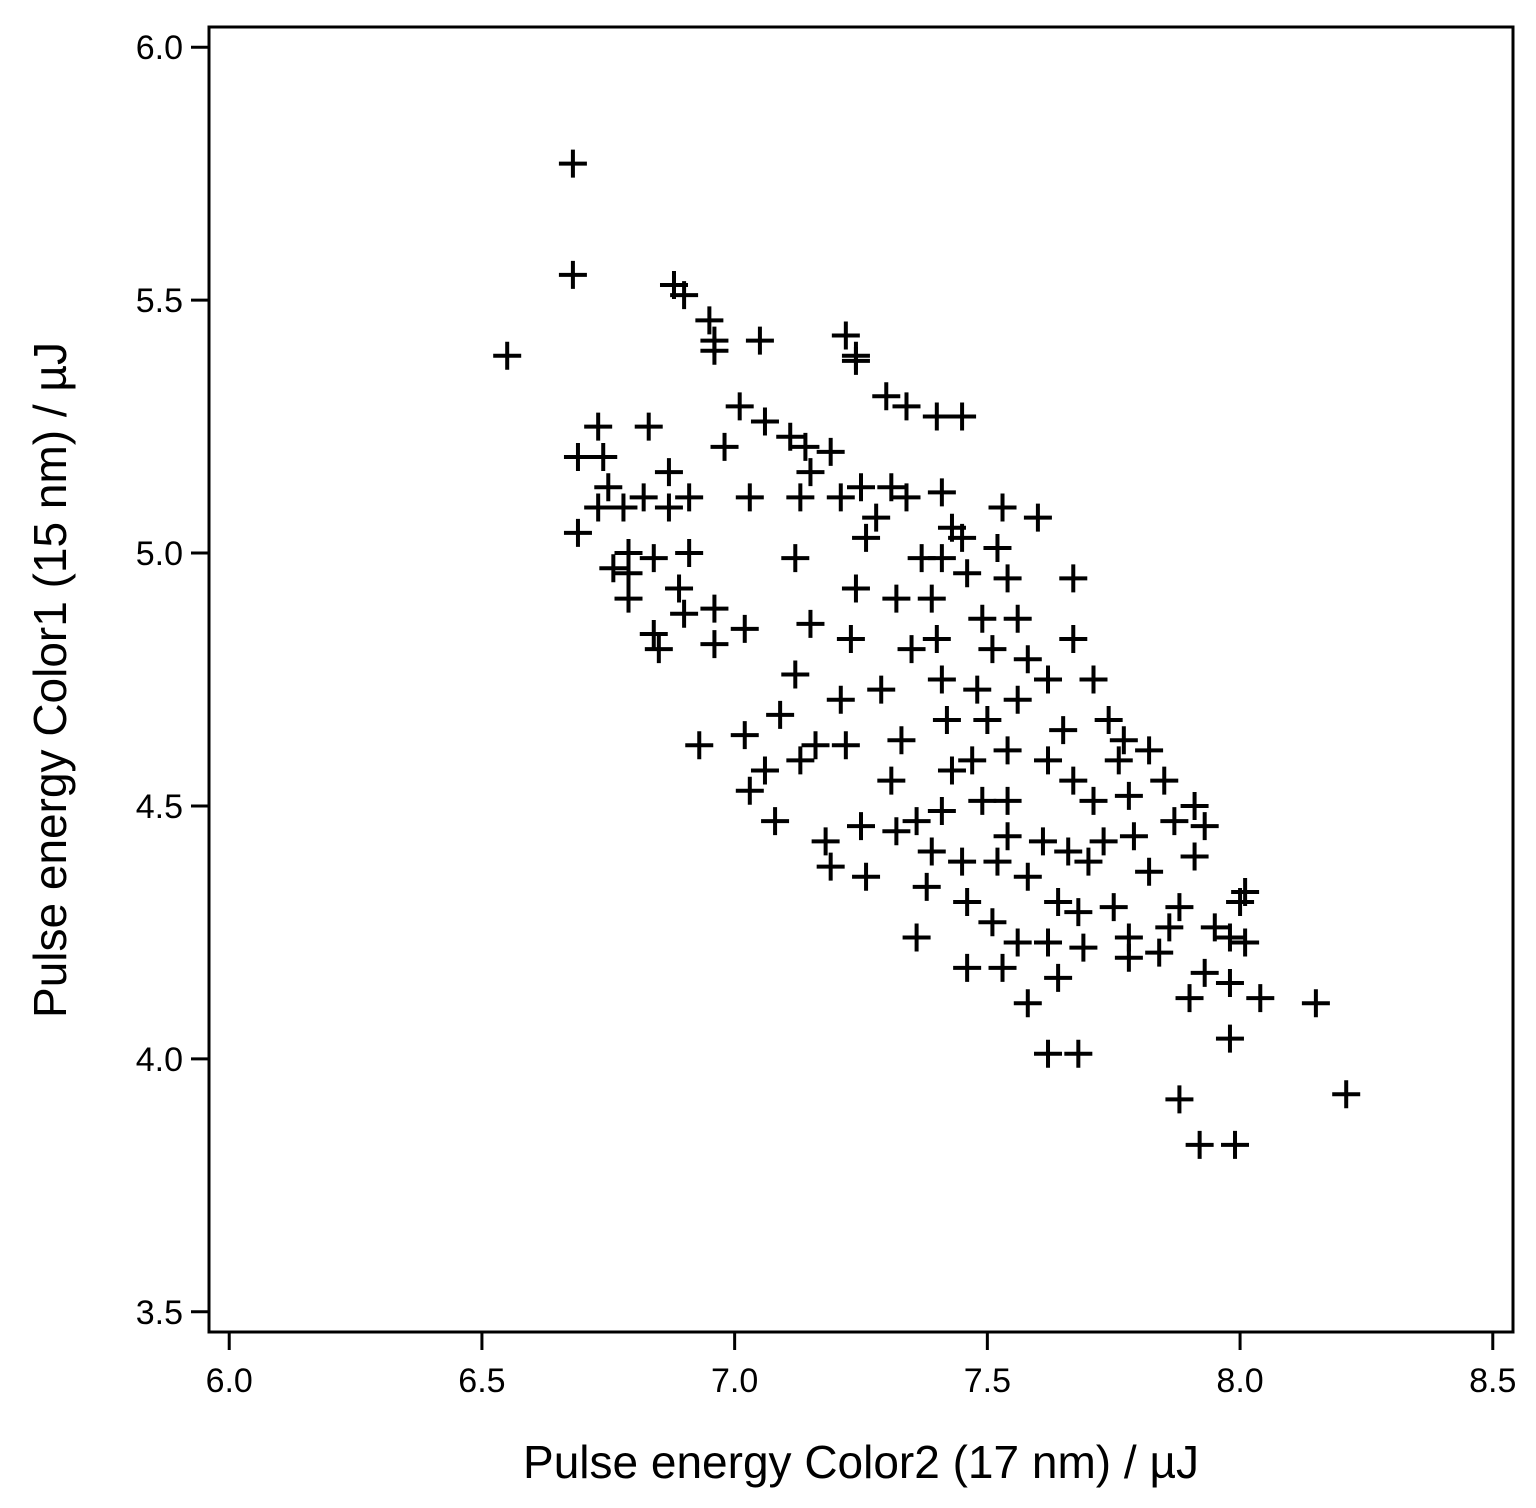 This screenshot has height=1508, width=1536. What do you see at coordinates (159, 301) in the screenshot?
I see `y-tick-label: 5.5` at bounding box center [159, 301].